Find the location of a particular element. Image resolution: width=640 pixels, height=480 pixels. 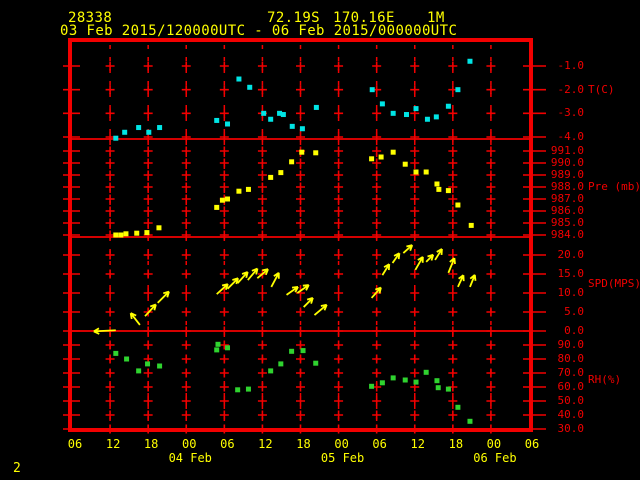

y-tick-label: 988.0 is located at coordinates (567, 186).